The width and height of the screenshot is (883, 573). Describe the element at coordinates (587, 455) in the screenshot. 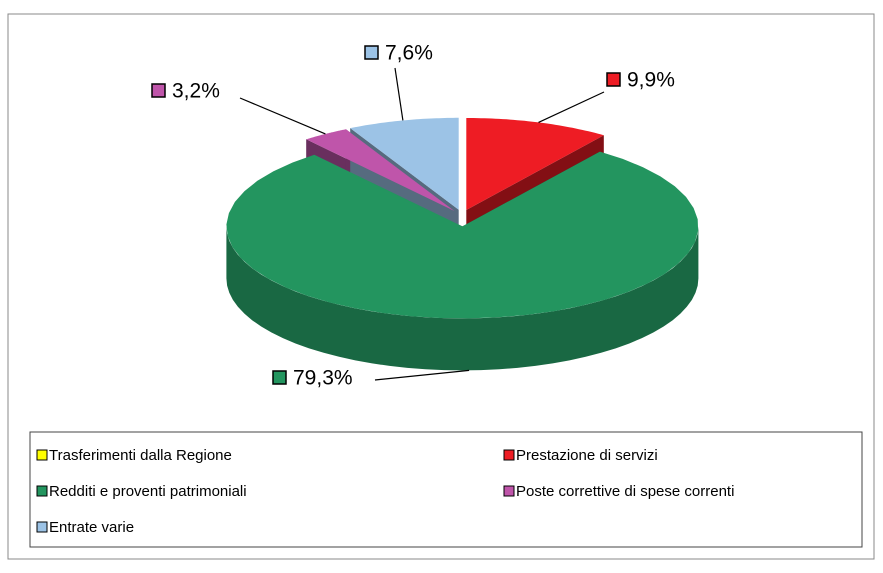

I see `legend-label: Prestazione di servizi` at that location.